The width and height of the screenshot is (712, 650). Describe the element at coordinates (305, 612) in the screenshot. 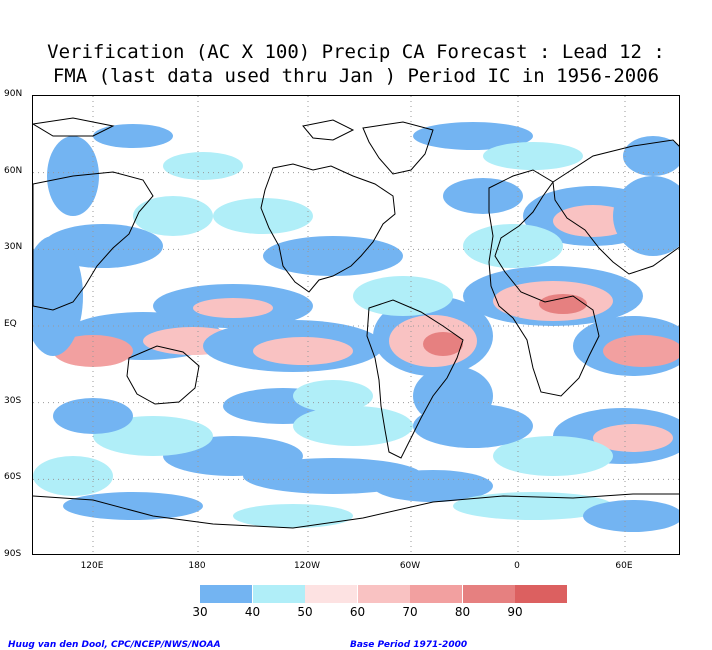

I see `legend-label: 50` at that location.